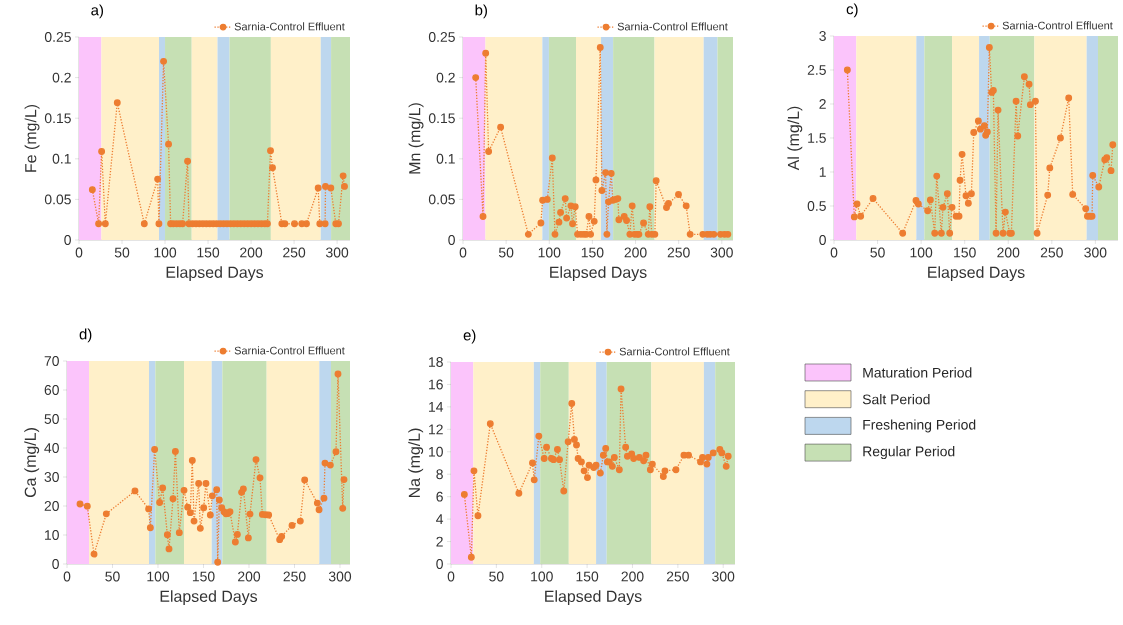  Describe the element at coordinates (97, 11) in the screenshot. I see `chart-title: a)` at that location.